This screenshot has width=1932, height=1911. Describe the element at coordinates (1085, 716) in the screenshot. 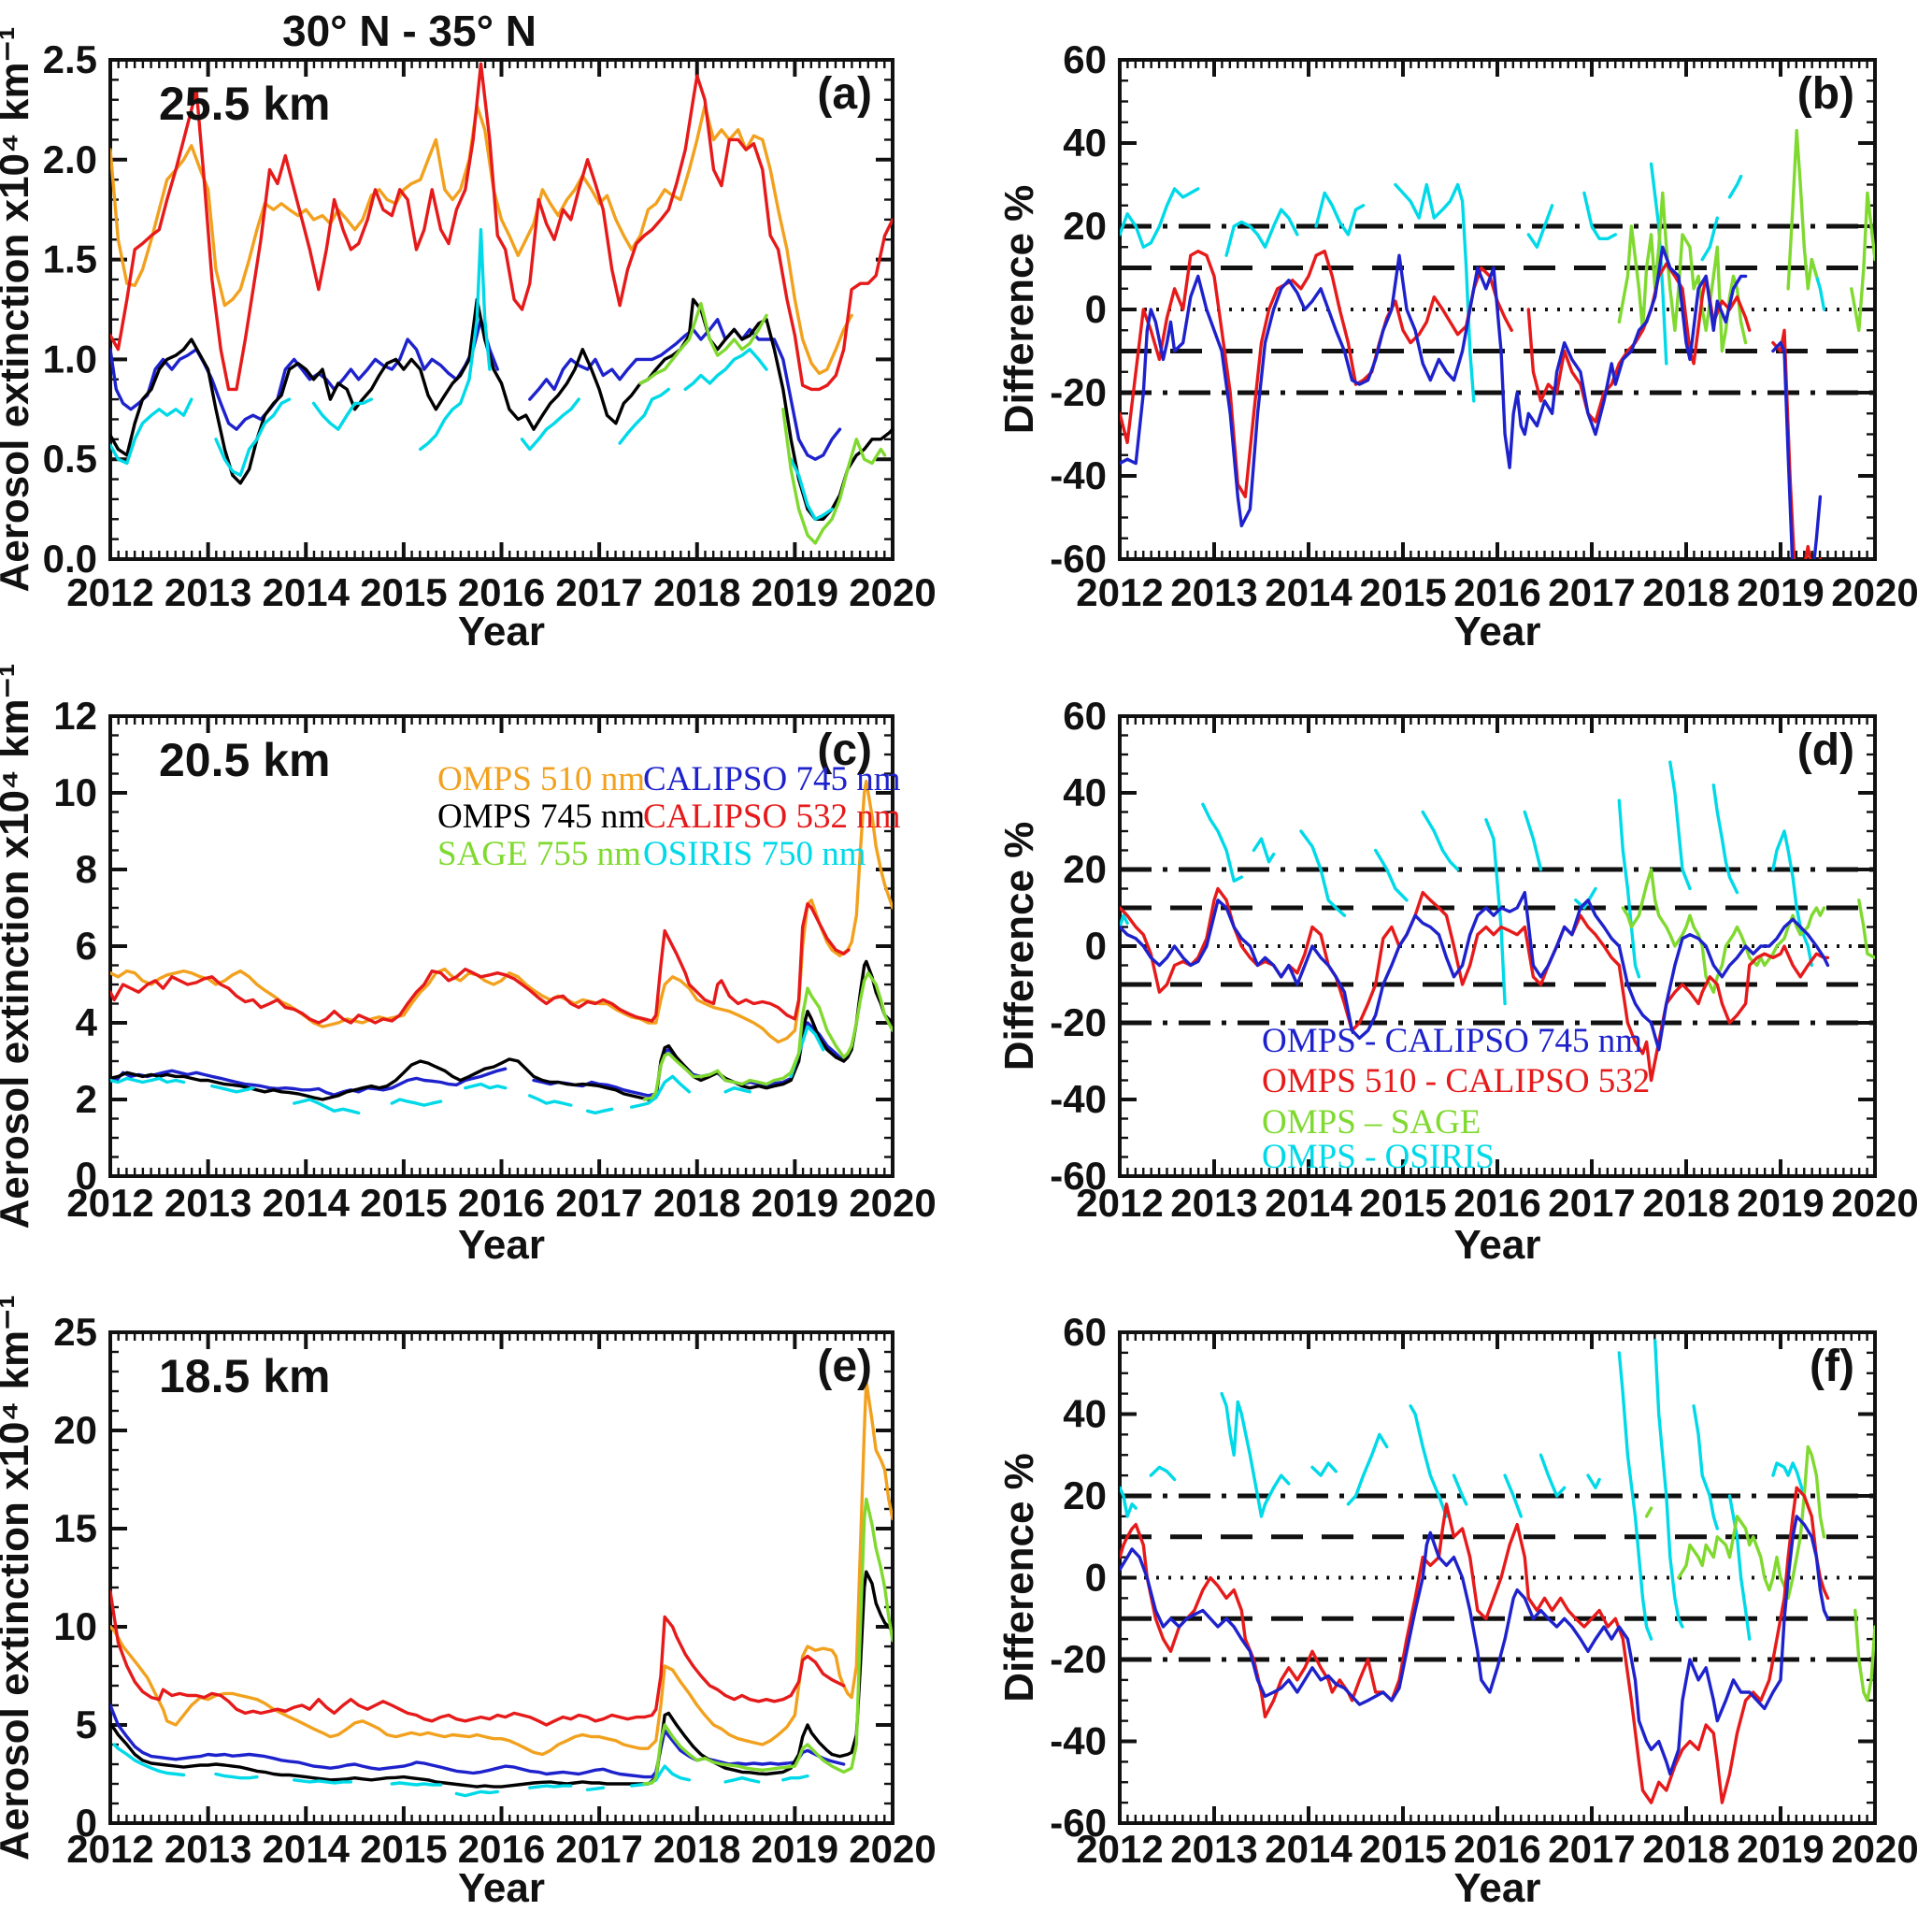

I see `y-tick-label: 60` at that location.